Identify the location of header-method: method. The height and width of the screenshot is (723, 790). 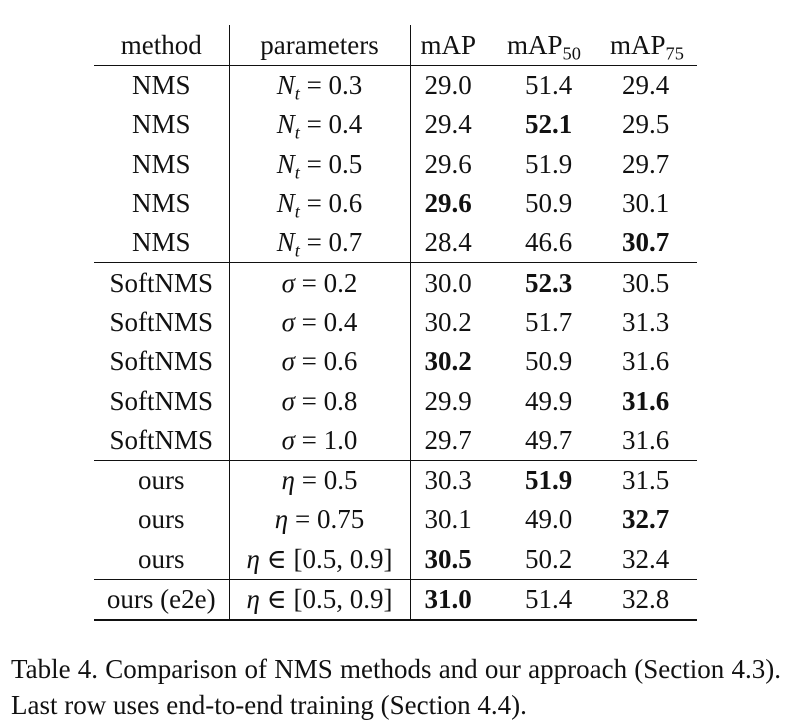
(162, 45).